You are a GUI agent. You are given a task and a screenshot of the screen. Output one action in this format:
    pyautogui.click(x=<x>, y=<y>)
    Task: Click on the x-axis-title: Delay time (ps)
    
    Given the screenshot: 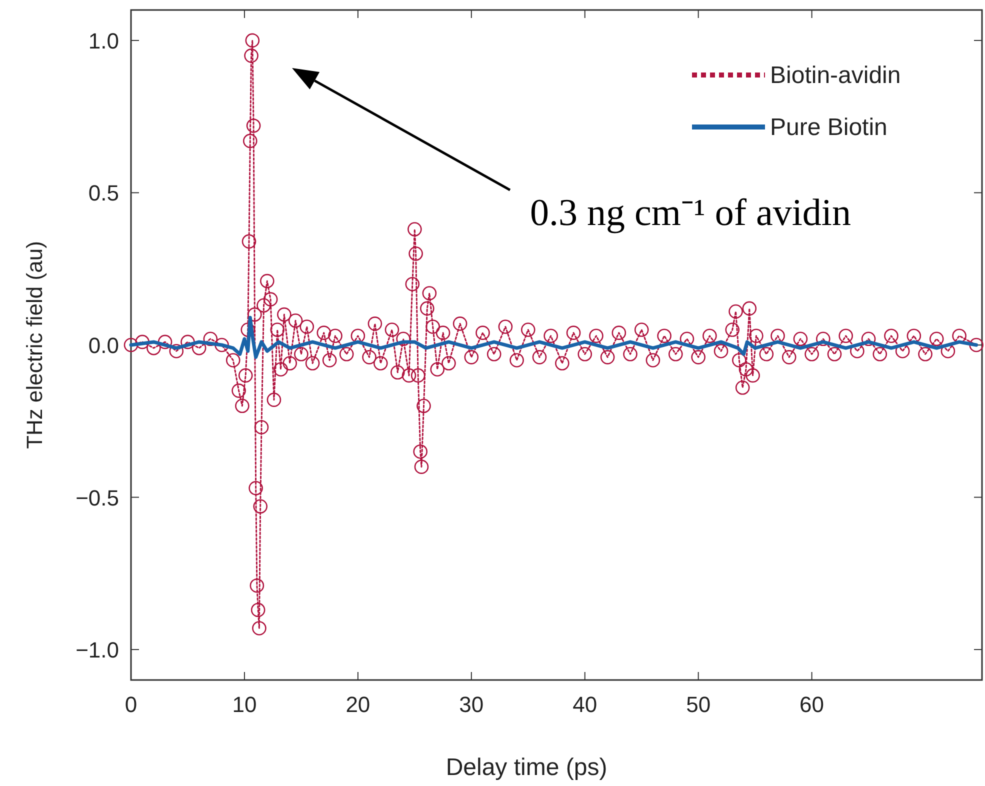 What is the action you would take?
    pyautogui.click(x=527, y=767)
    